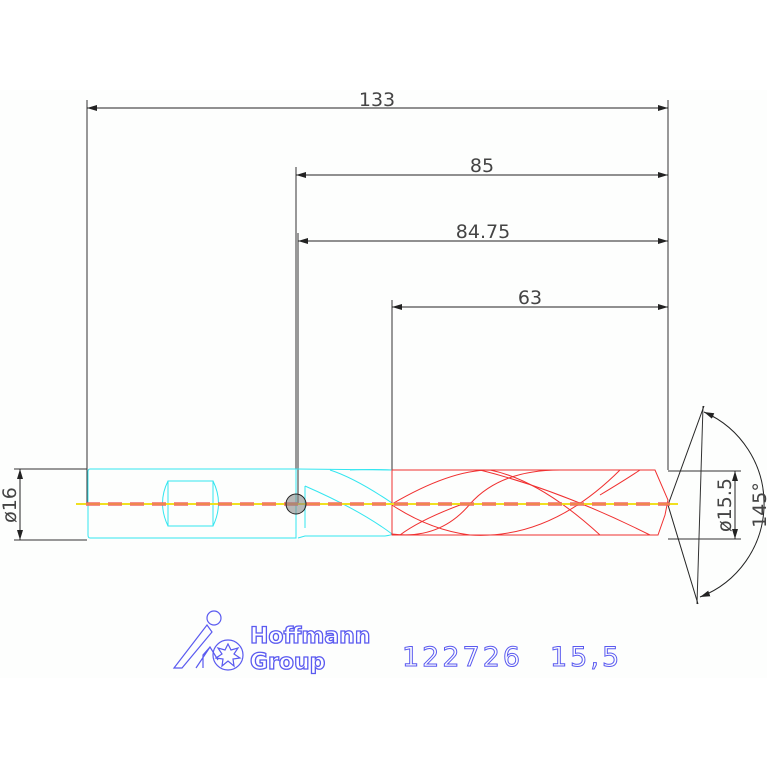 The height and width of the screenshot is (767, 767). Describe the element at coordinates (10, 505) in the screenshot. I see `dim-d16: ø16` at that location.